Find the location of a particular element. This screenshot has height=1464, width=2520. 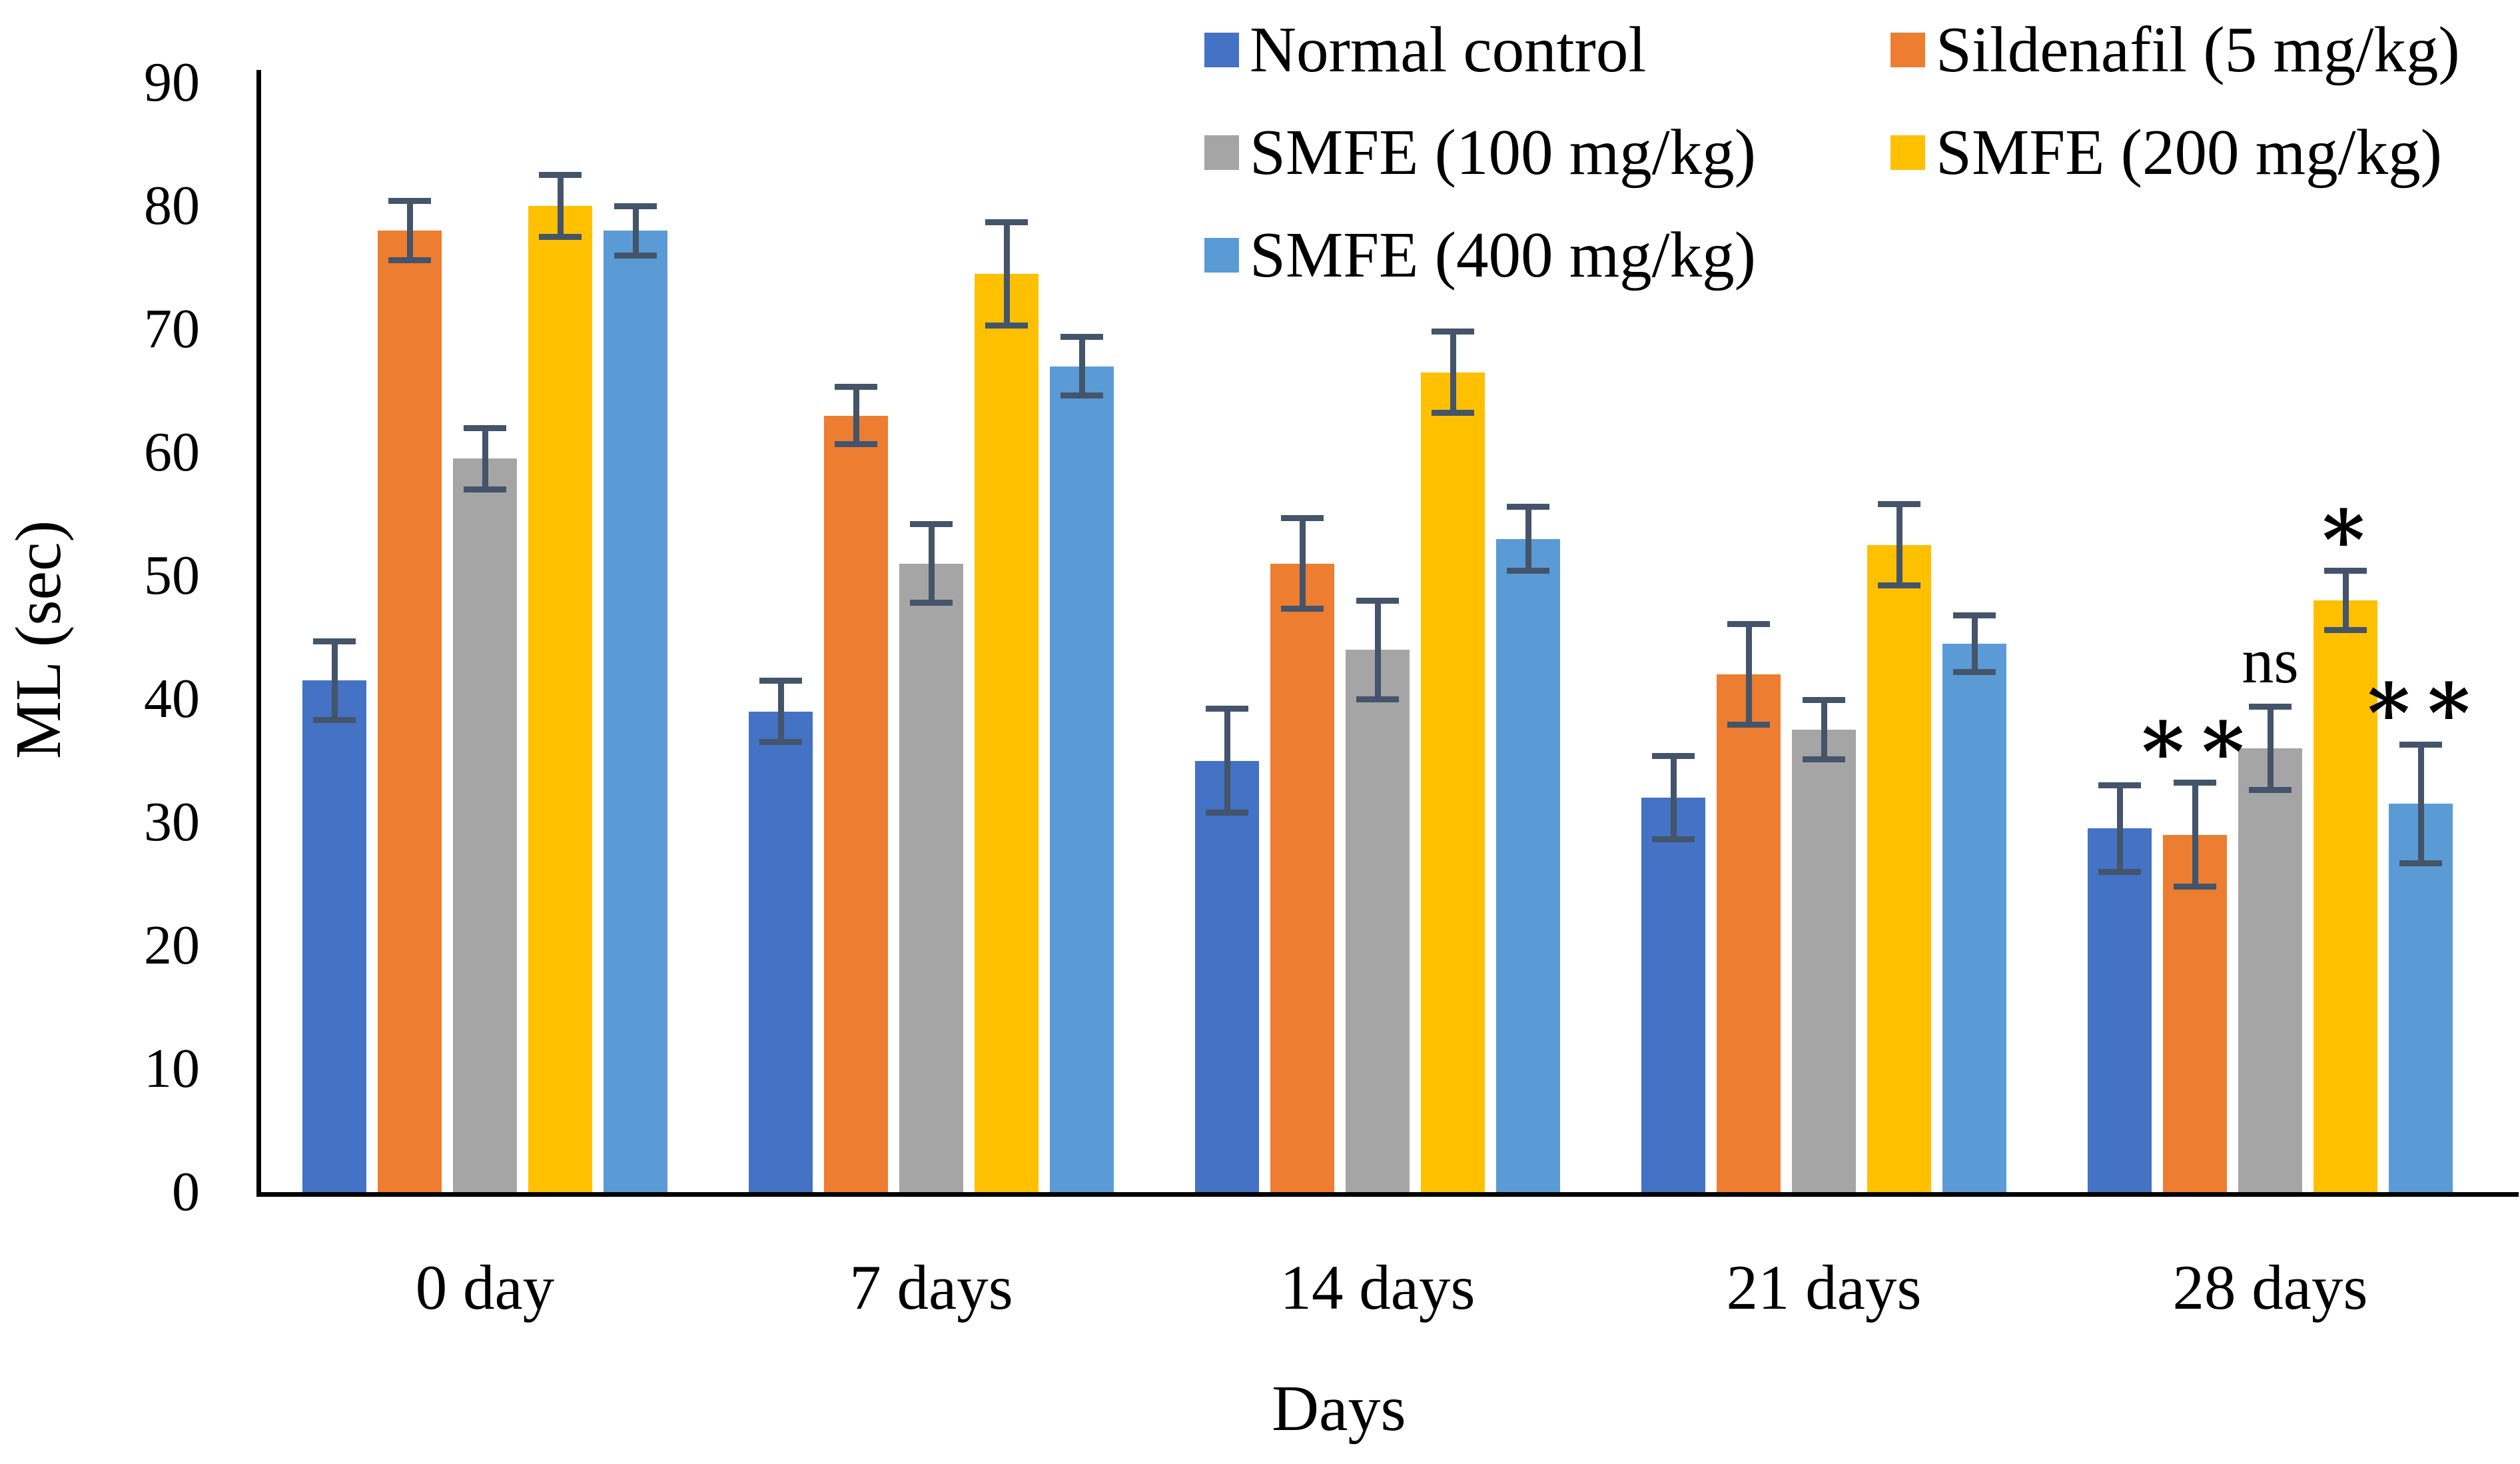

bar-smfe-100-mg-kg-21-days is located at coordinates (1824, 961).